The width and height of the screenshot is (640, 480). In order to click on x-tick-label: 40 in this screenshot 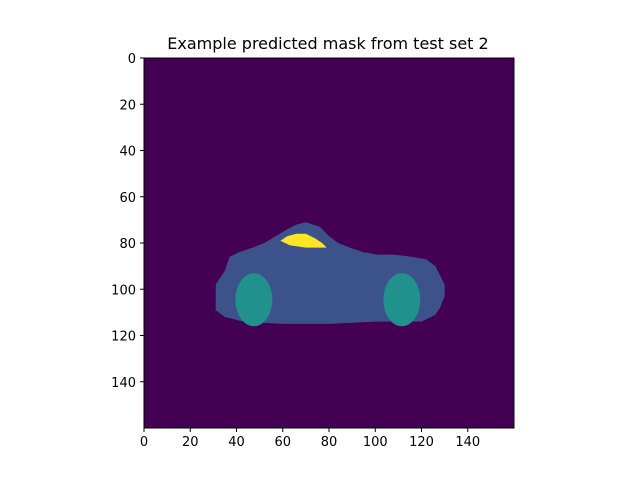, I will do `click(236, 442)`.